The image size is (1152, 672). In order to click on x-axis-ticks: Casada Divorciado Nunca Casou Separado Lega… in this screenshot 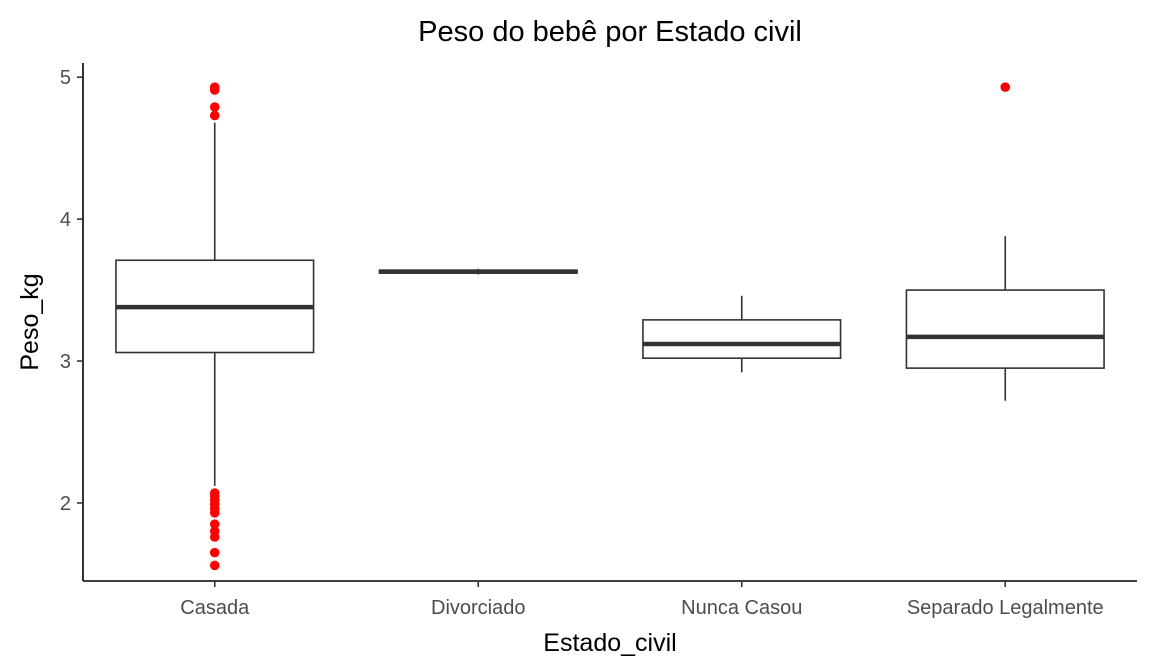, I will do `click(642, 600)`.